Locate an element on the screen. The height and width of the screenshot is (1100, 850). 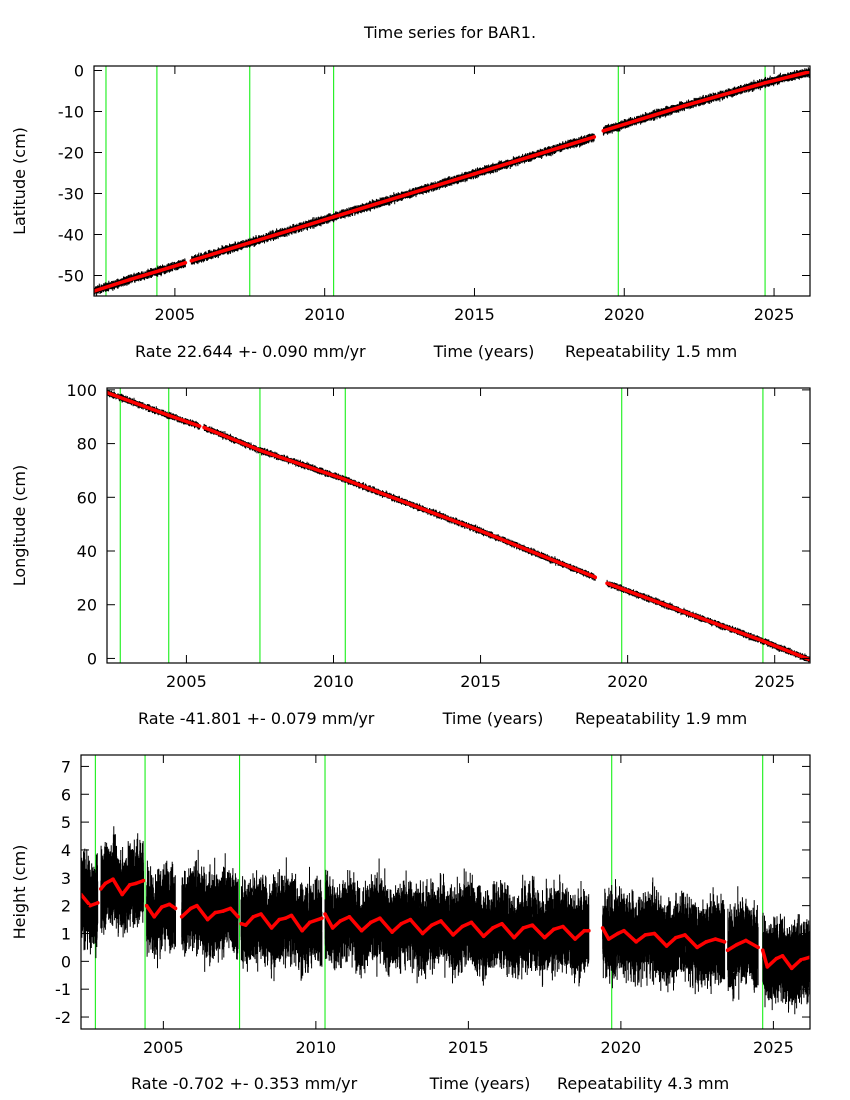
y-tick-label: -10 is located at coordinates (71, 112).